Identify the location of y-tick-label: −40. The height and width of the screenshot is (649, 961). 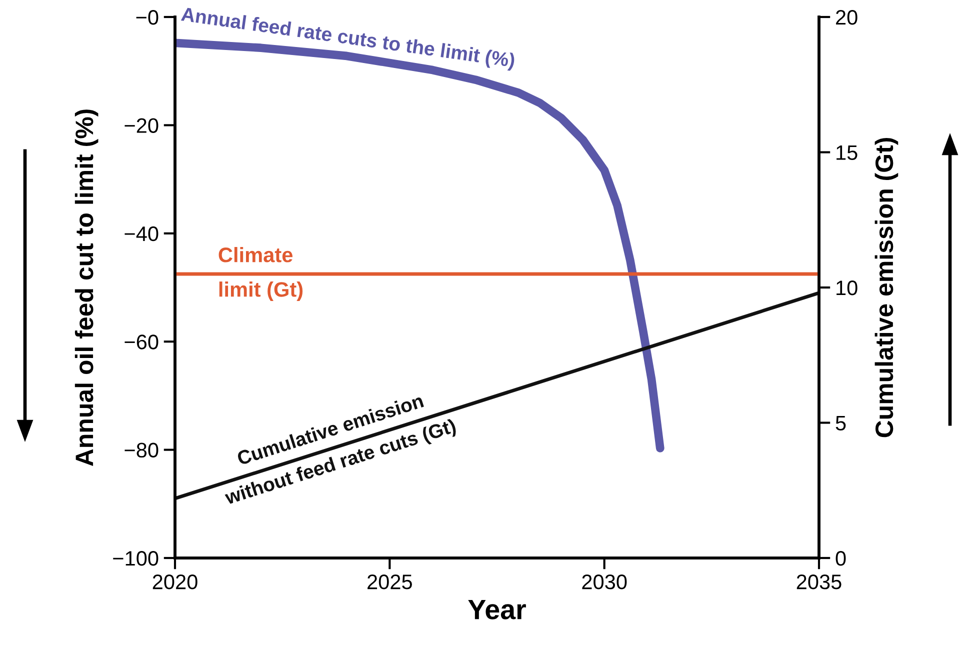
(141, 234).